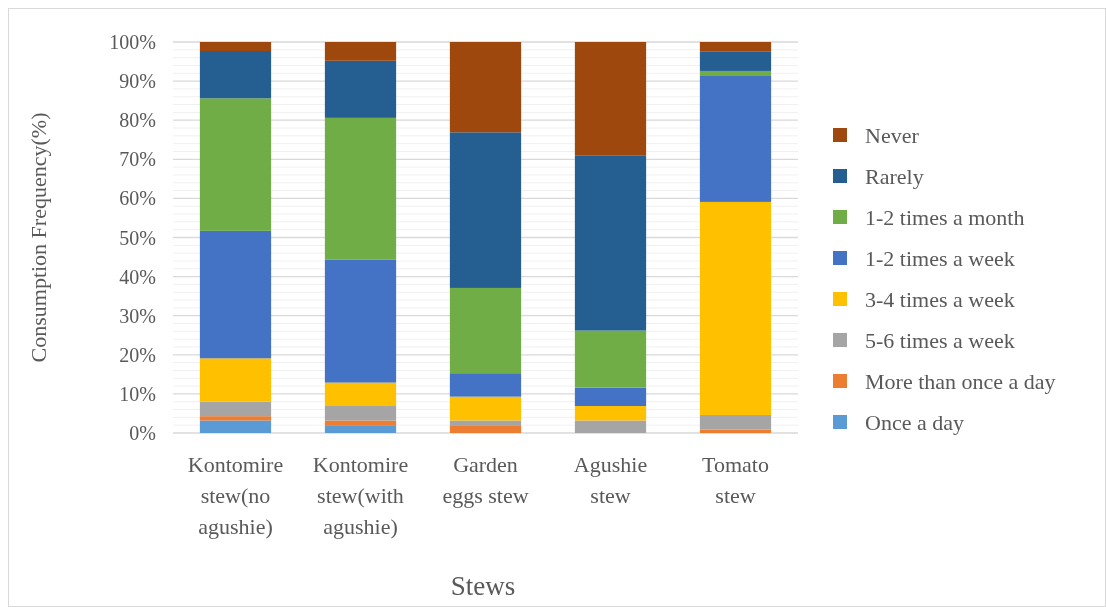 Image resolution: width=1106 pixels, height=607 pixels. What do you see at coordinates (360, 495) in the screenshot?
I see `x-tick-label: Kontomire stew(with agushie)` at bounding box center [360, 495].